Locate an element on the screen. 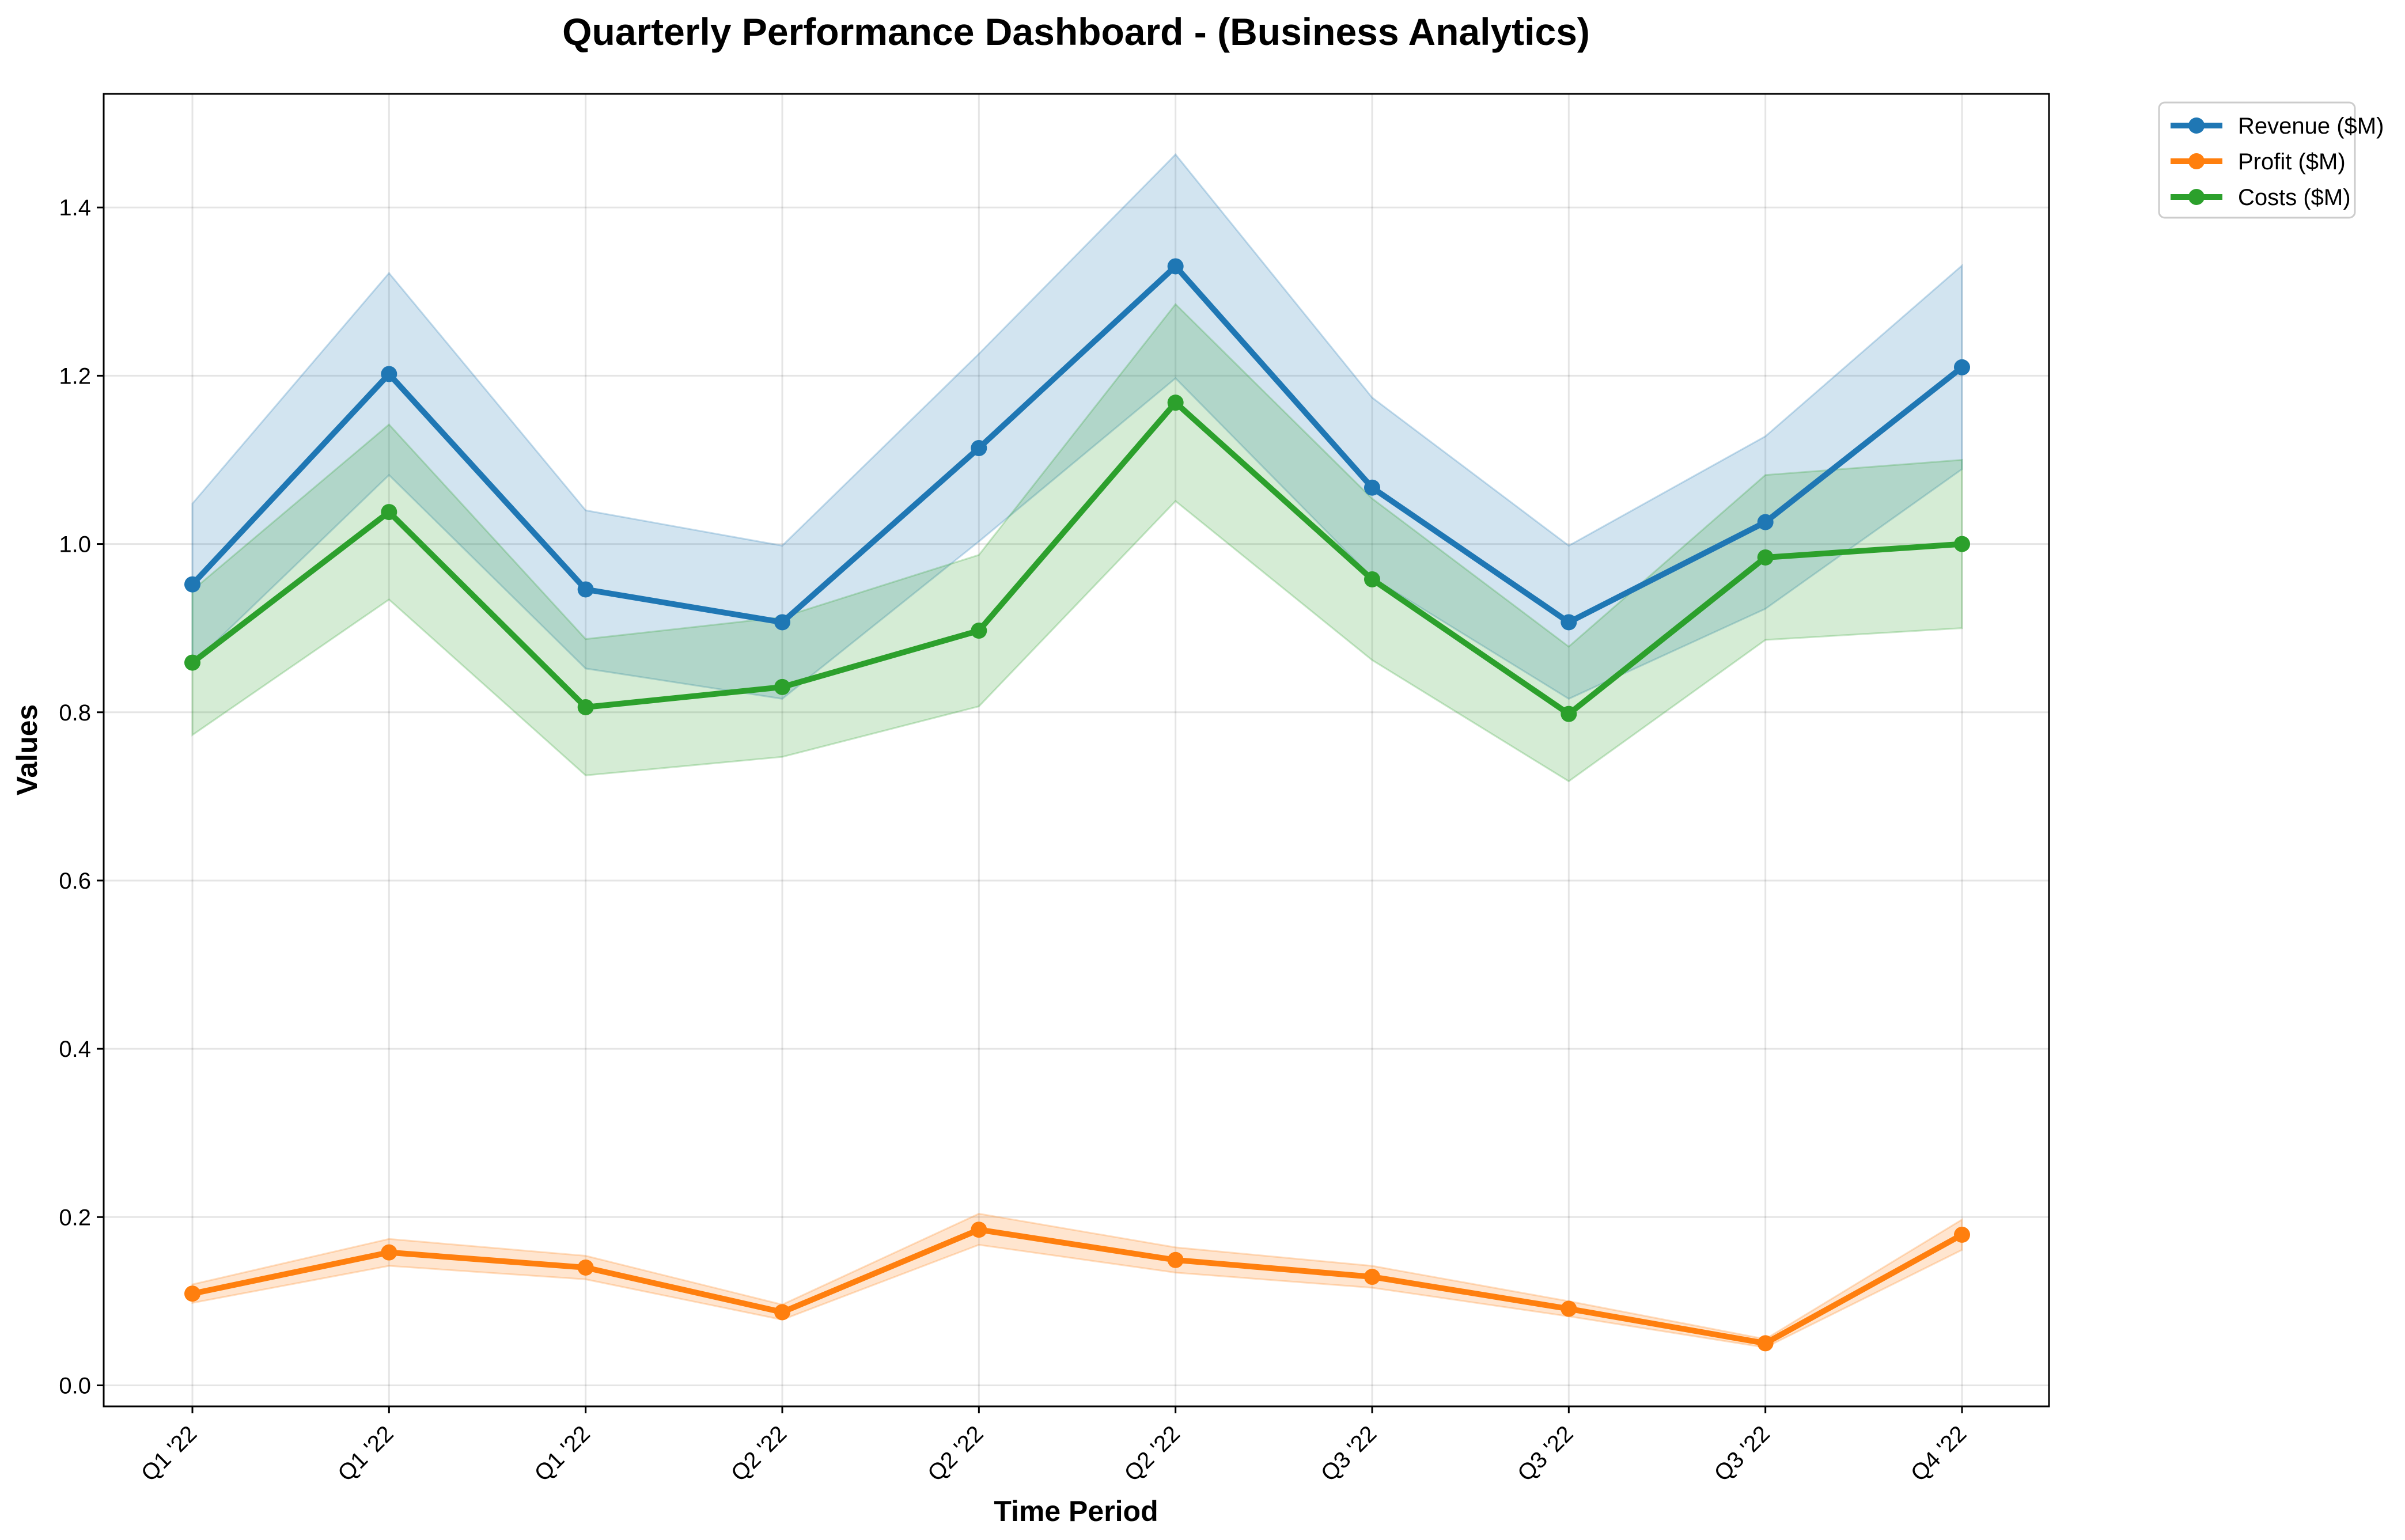  y-tick-label: 1.2 is located at coordinates (75, 376).